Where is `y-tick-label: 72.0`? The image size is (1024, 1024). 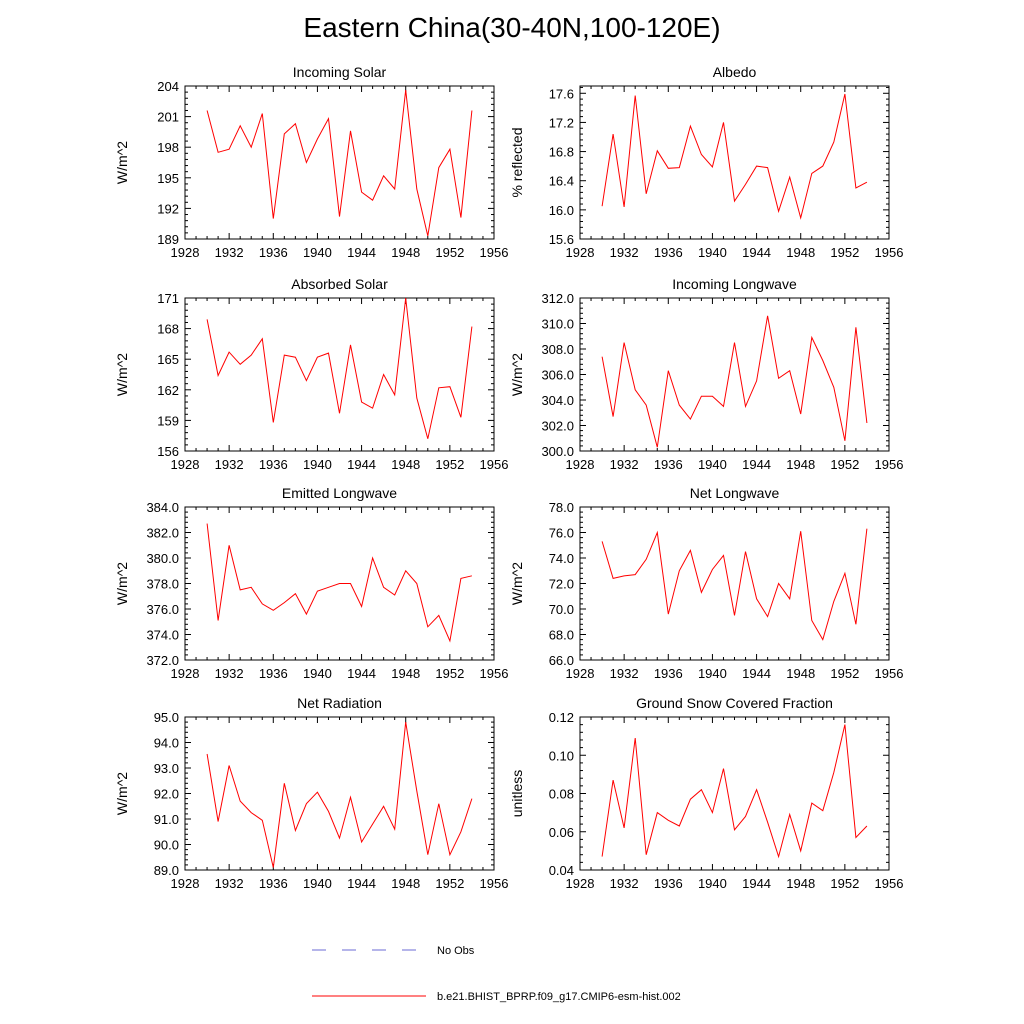
y-tick-label: 72.0 is located at coordinates (561, 584).